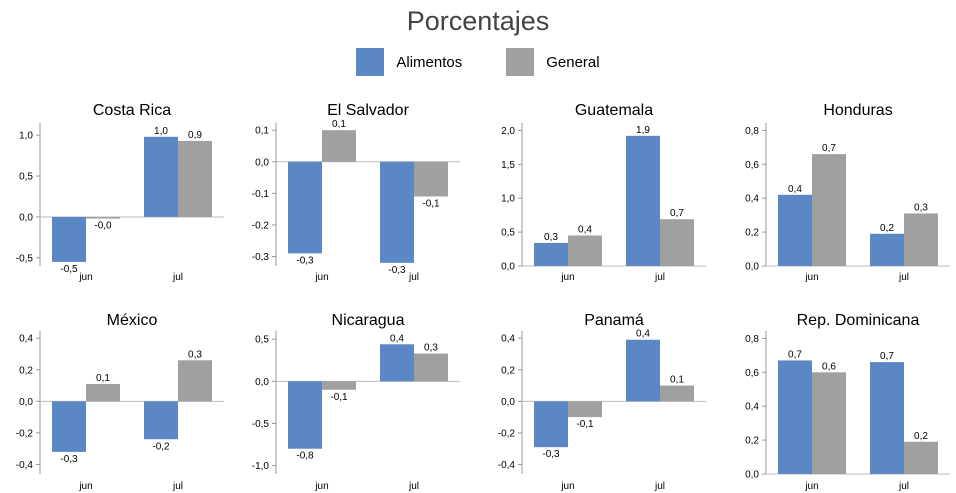 The height and width of the screenshot is (493, 956). What do you see at coordinates (857, 110) in the screenshot?
I see `chart-title-honduras: Honduras` at bounding box center [857, 110].